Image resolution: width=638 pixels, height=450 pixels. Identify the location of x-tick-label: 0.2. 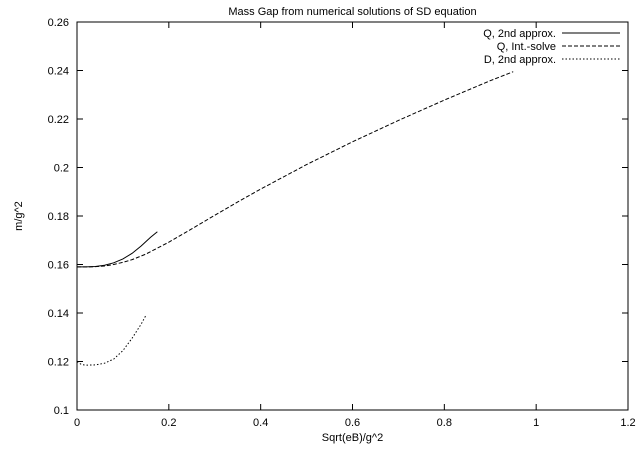
(168, 423).